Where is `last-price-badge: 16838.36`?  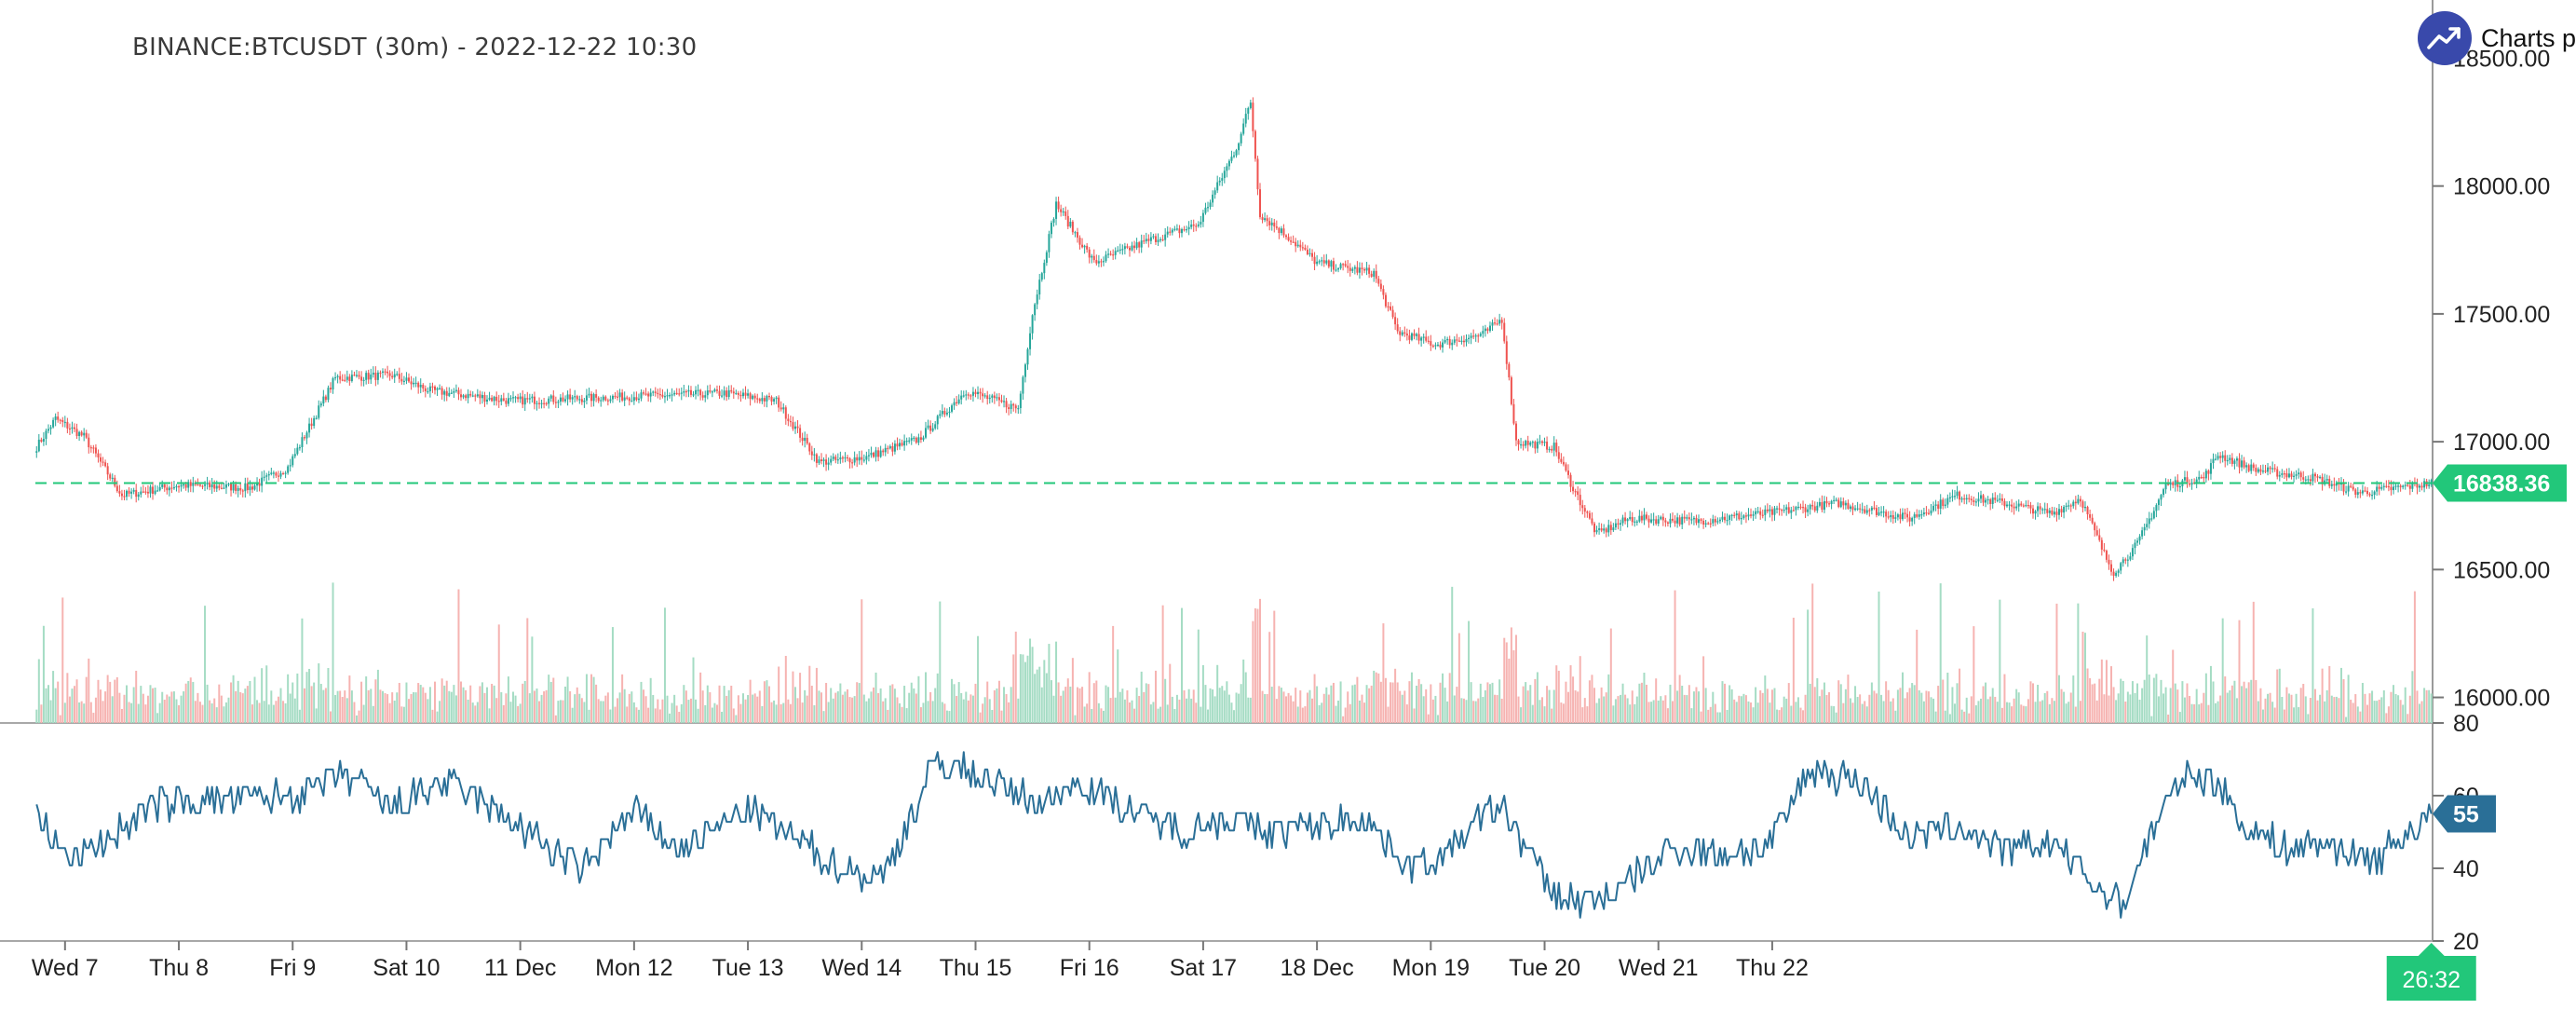
last-price-badge: 16838.36 is located at coordinates (2500, 483).